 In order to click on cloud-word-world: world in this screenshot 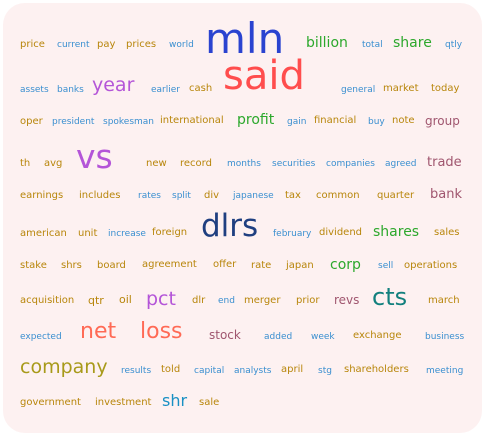, I will do `click(181, 45)`.